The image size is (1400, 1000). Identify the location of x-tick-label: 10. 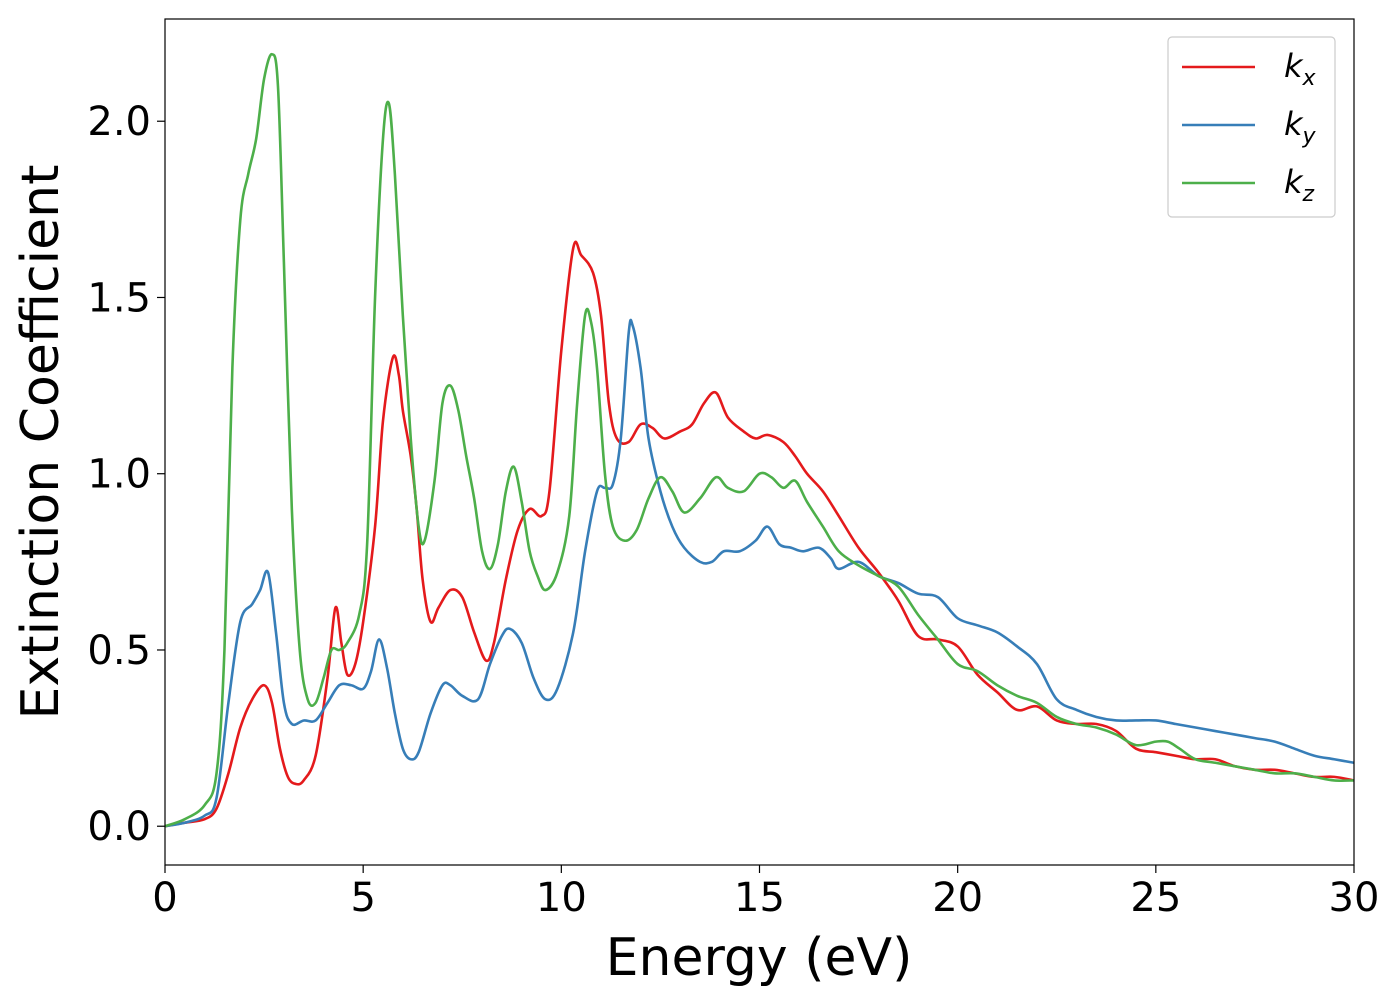
(561, 898).